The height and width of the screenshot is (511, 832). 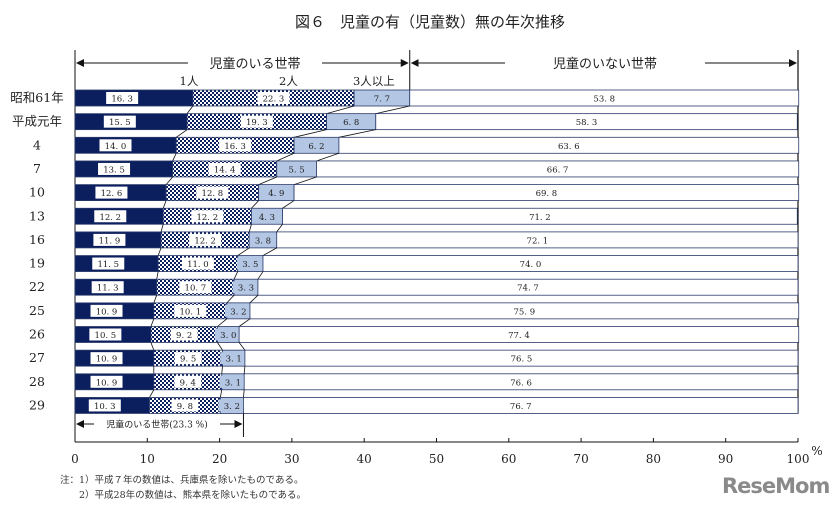 I want to click on data-label: 3. 2, so click(x=232, y=407).